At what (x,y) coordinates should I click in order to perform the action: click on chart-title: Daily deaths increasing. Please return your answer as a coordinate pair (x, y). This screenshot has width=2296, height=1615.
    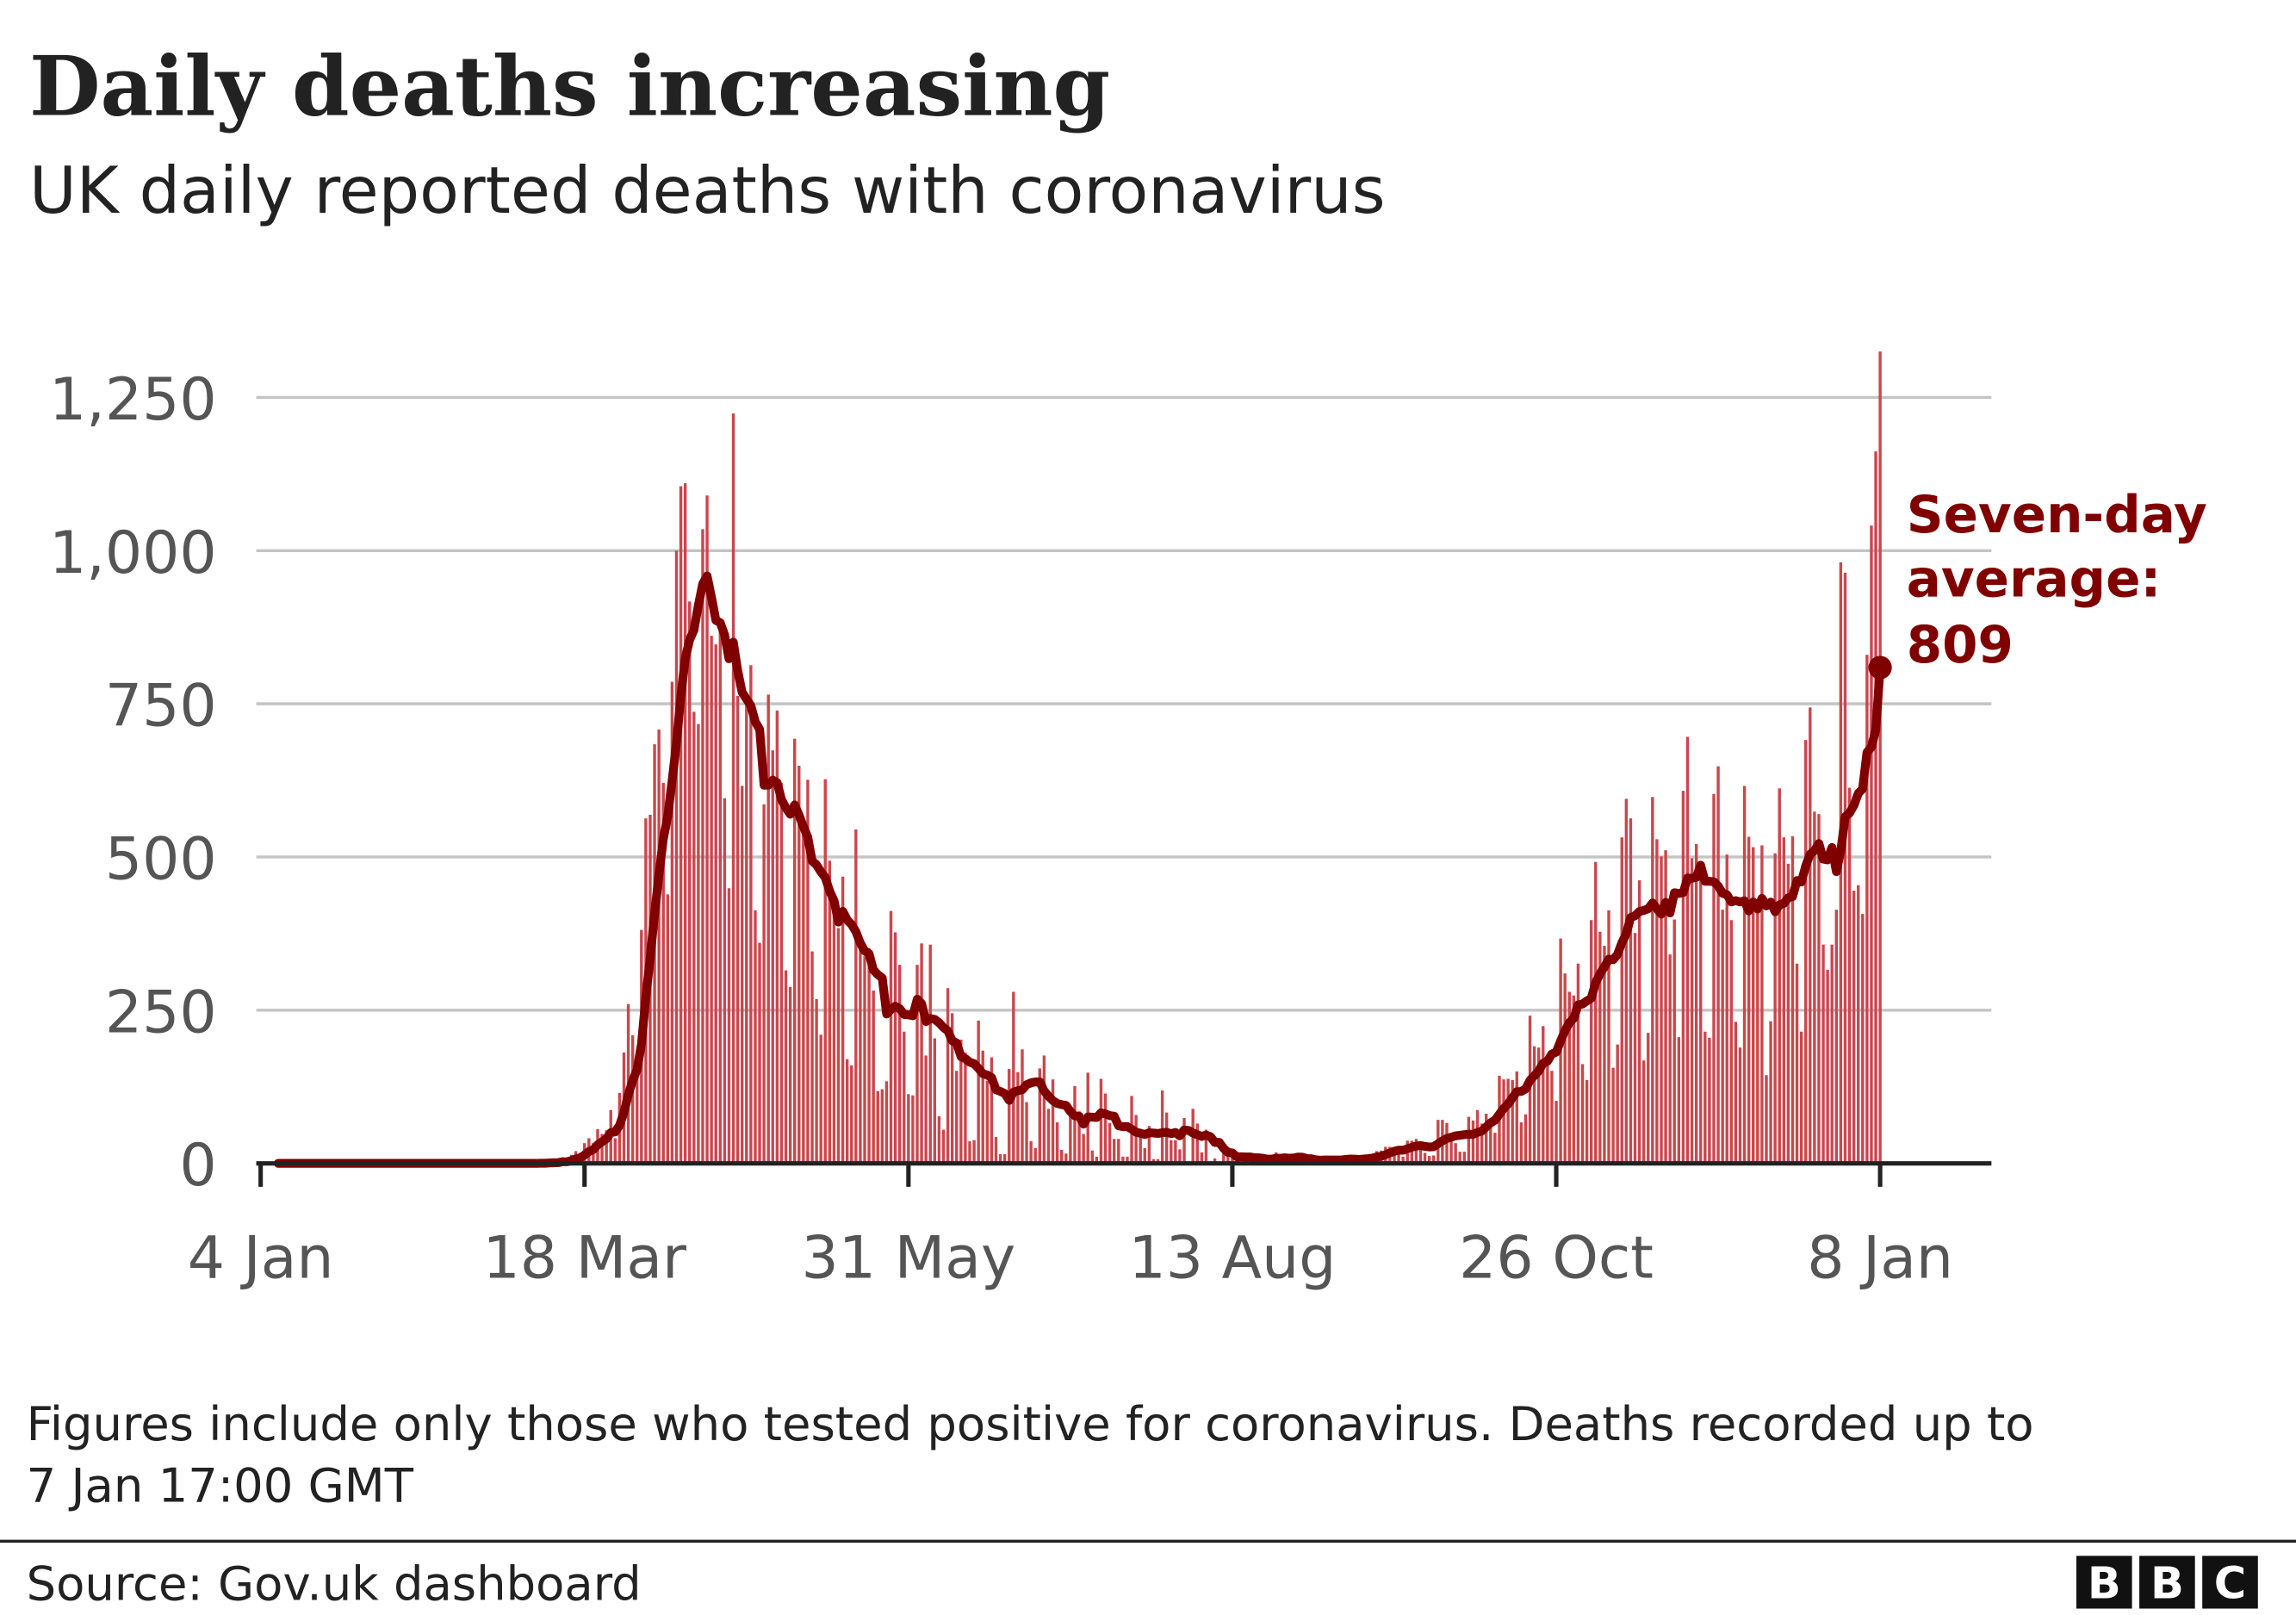
    Looking at the image, I should click on (569, 86).